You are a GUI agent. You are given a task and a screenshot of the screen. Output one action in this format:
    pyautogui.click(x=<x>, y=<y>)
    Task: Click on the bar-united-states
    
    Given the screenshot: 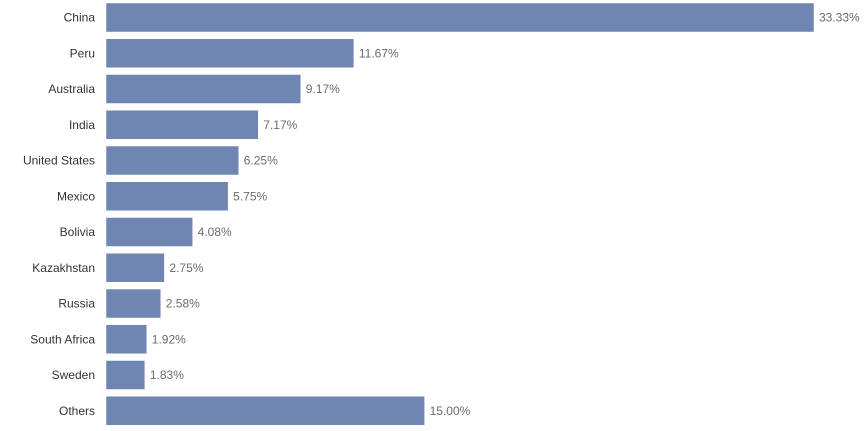 What is the action you would take?
    pyautogui.click(x=172, y=160)
    